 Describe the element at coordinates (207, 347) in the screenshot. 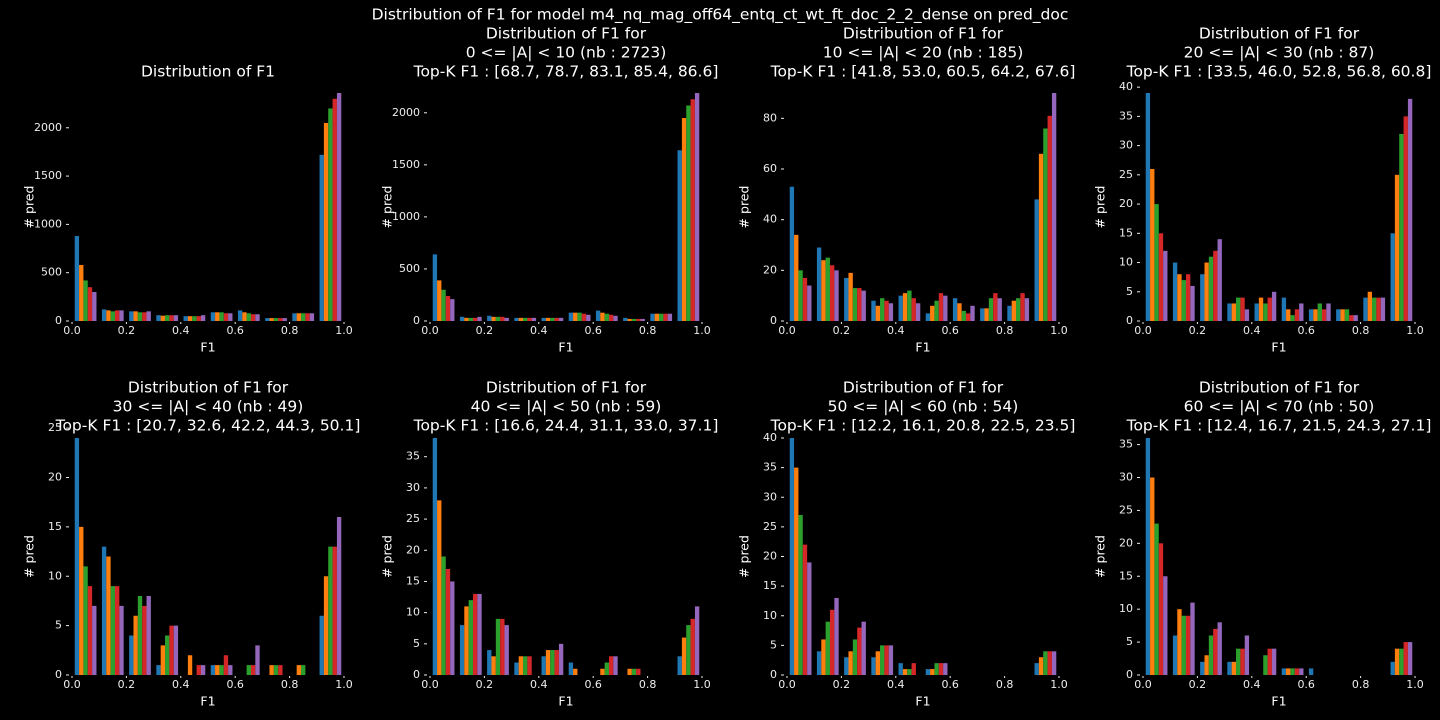

I see `x-axis-label: F1` at that location.